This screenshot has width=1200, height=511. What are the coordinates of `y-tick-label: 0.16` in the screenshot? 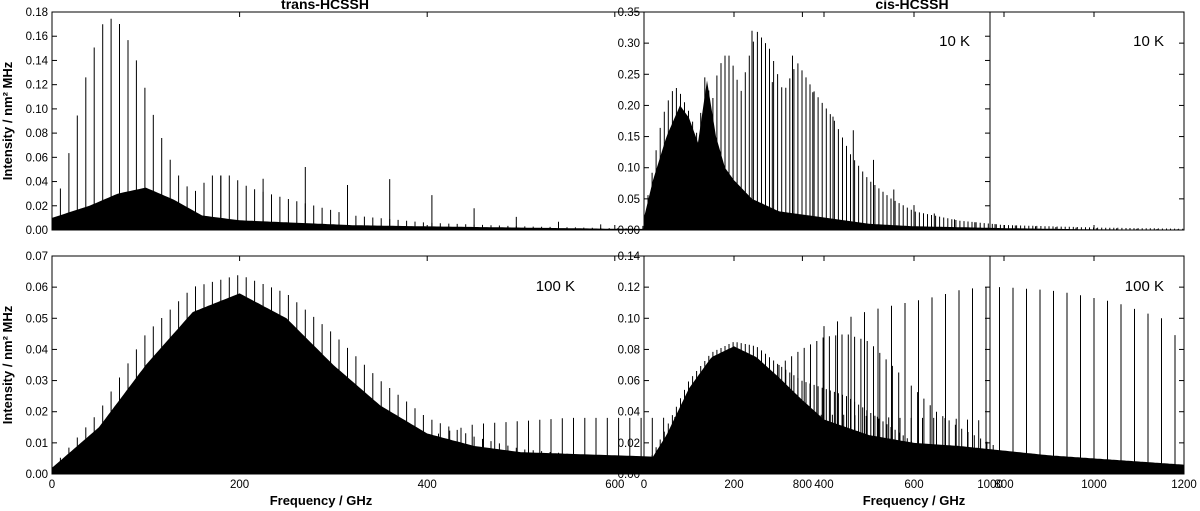 It's located at (37, 37).